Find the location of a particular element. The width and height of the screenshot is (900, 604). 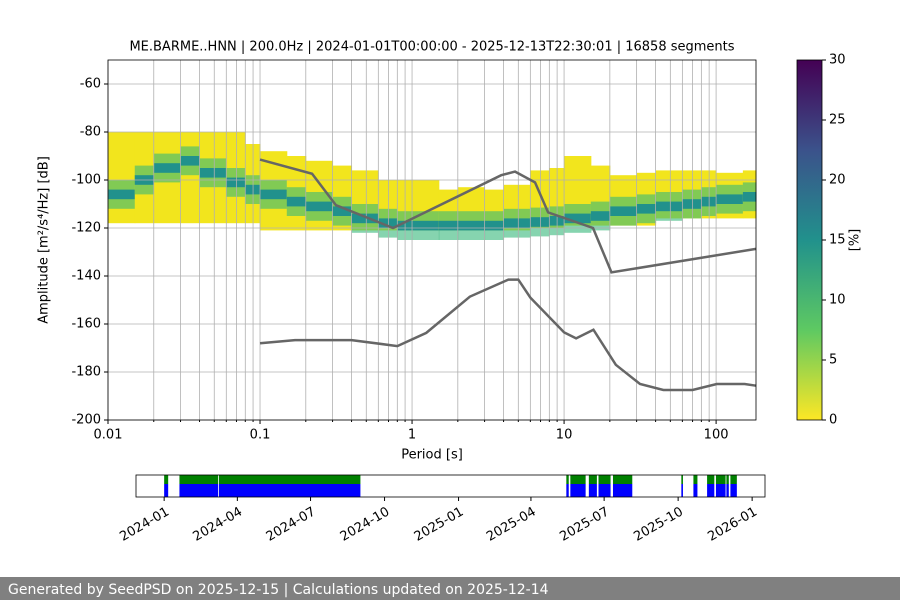

y-tick-label: -140 is located at coordinates (86, 276).